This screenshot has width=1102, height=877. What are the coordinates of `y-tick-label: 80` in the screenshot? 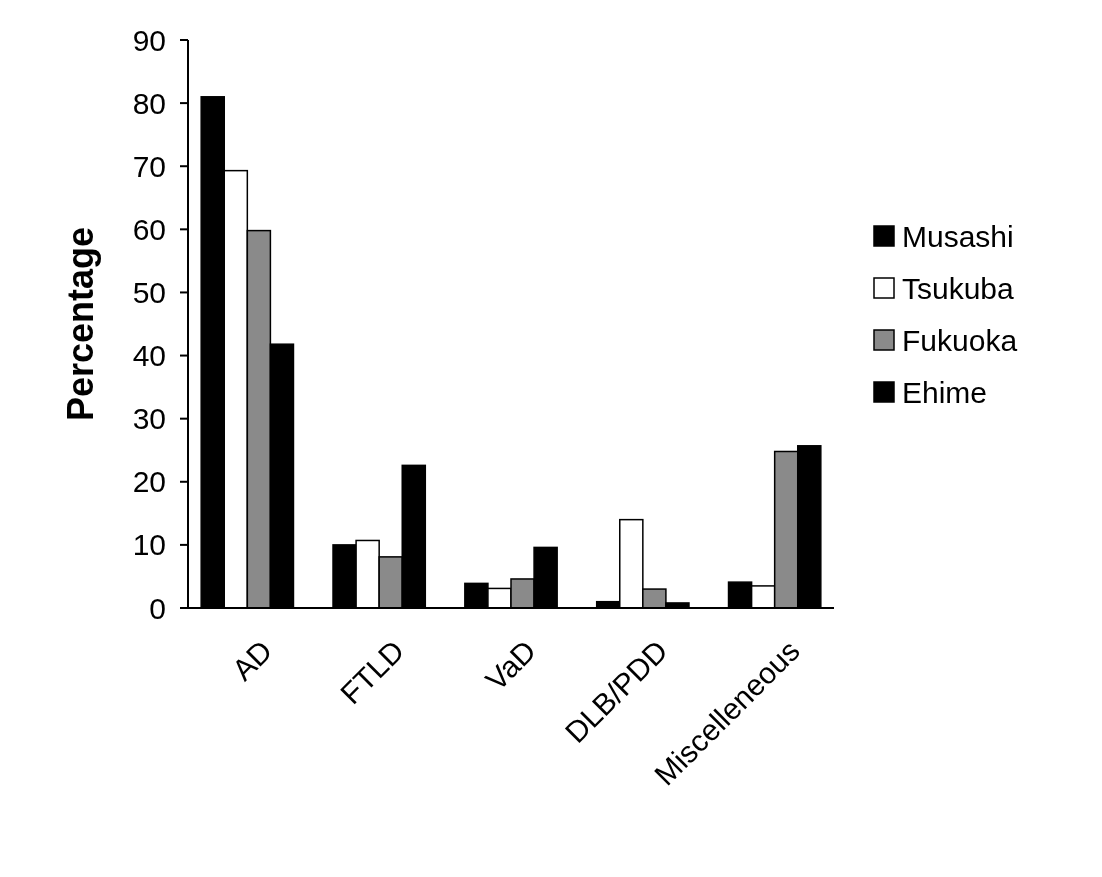 It's located at (149, 103).